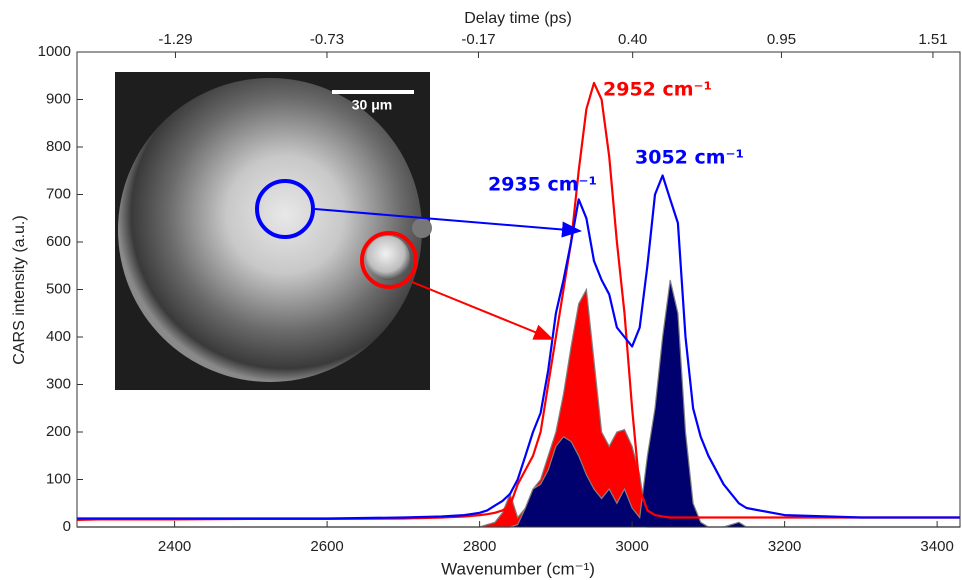  Describe the element at coordinates (58, 241) in the screenshot. I see `y-tick-label: 600` at that location.